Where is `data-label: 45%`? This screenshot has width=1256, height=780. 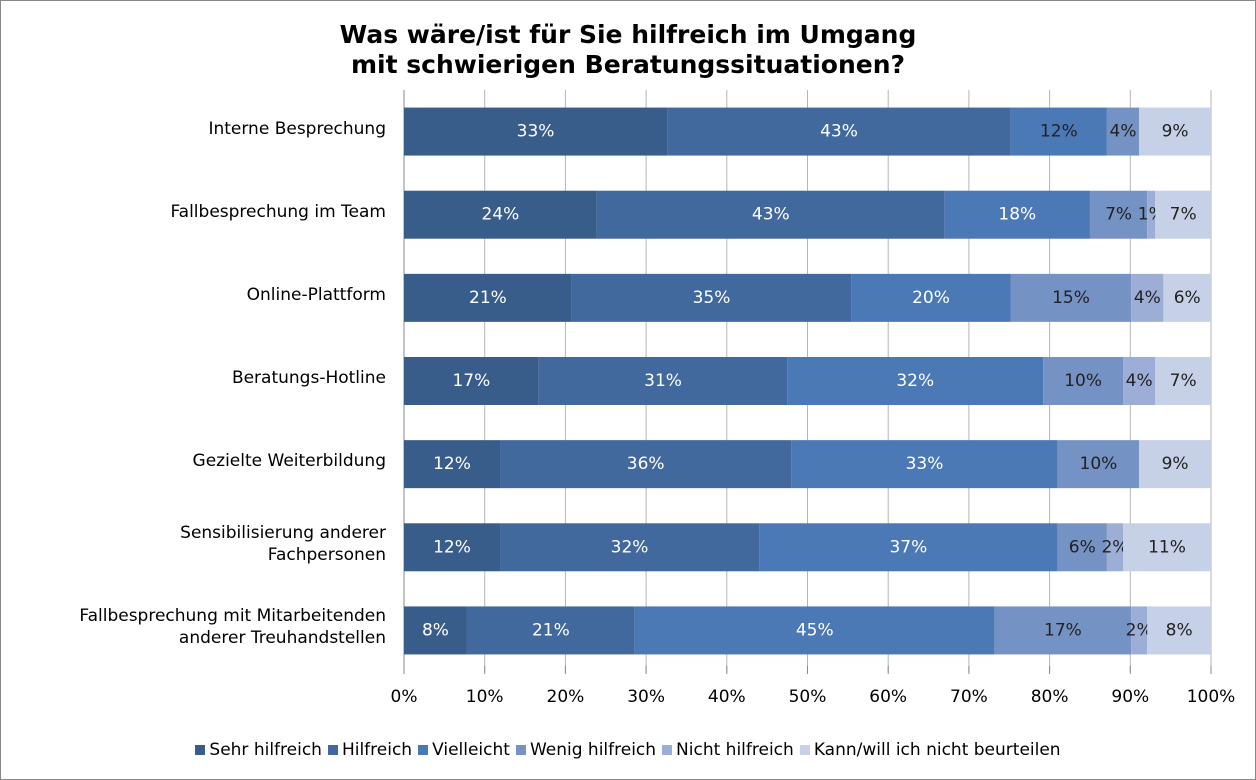
data-label: 45% is located at coordinates (815, 630).